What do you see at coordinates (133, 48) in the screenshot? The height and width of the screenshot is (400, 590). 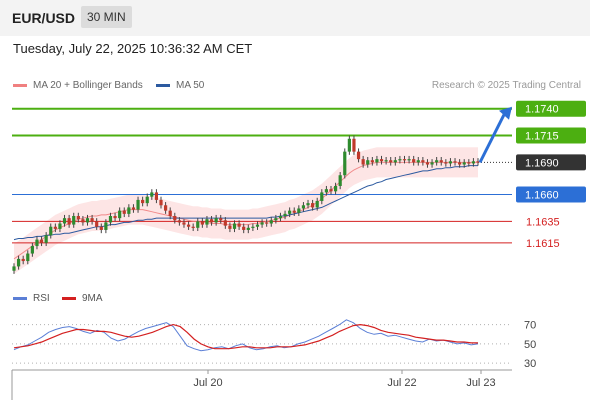 I see `timestamp: Tuesday, July 22, 2025 10:36:32 AM CET` at bounding box center [133, 48].